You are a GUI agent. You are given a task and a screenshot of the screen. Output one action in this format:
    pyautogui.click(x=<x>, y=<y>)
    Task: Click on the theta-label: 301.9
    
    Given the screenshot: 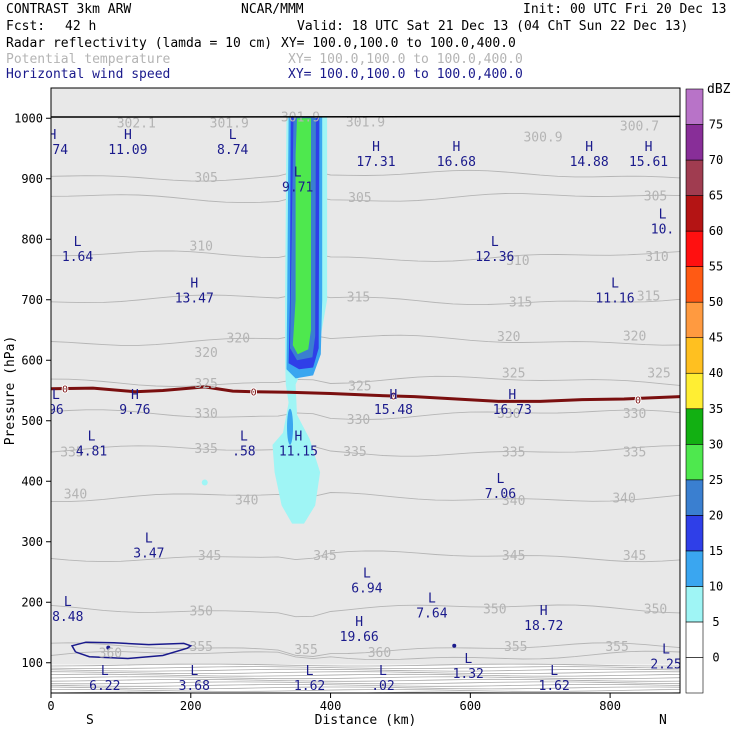 What is the action you would take?
    pyautogui.click(x=365, y=122)
    